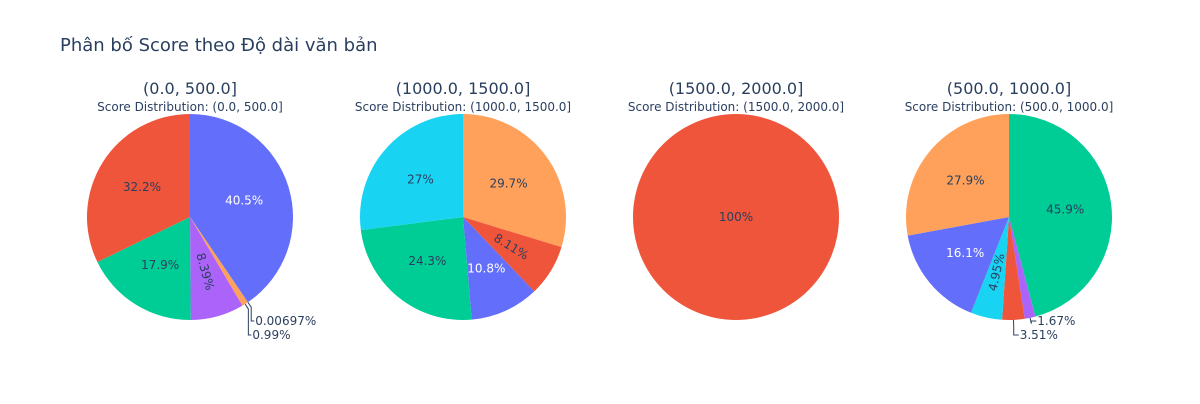 The image size is (1200, 404). Describe the element at coordinates (244, 200) in the screenshot. I see `slice-label: 40.5%` at that location.